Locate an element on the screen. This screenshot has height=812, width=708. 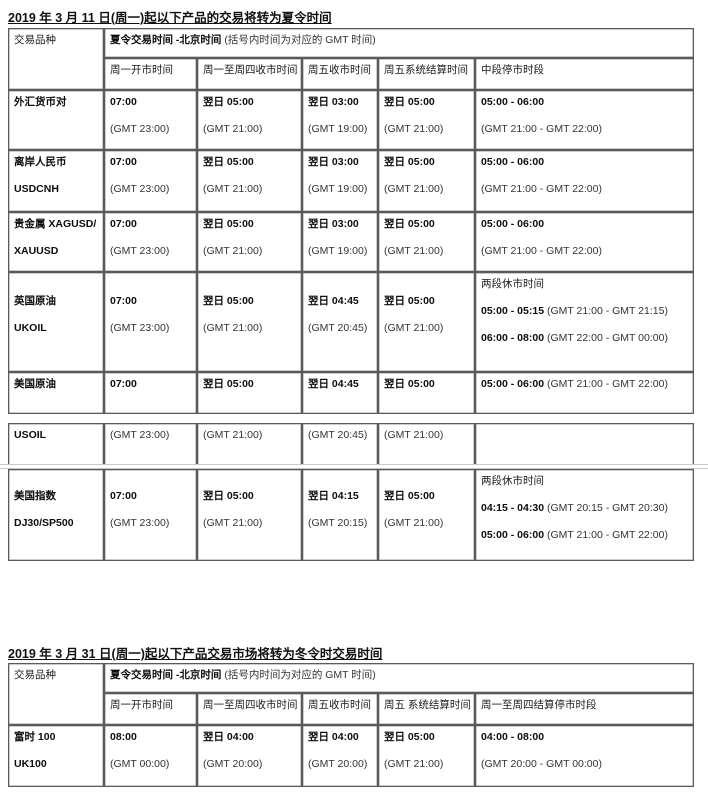
close-fri-gmt: (GMT 20:00) is located at coordinates (338, 764).